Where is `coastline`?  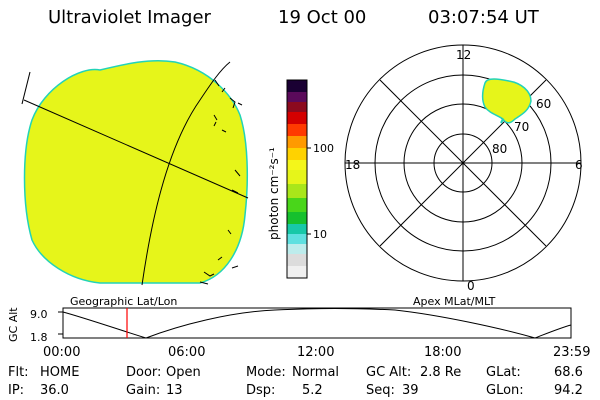
coastline is located at coordinates (221, 182).